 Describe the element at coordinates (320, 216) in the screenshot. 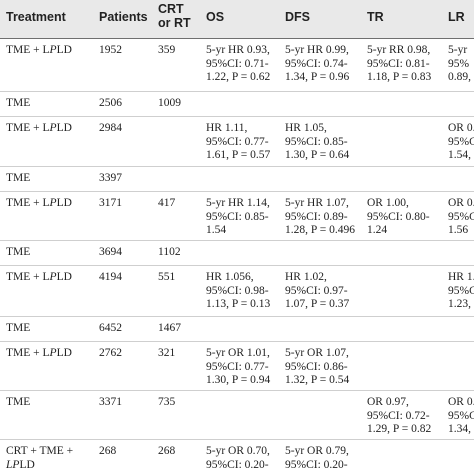

I see `cell-dfs: 5-yr HR 1.07, 95%CI: 0.89- 1.28, P = 0.496` at that location.